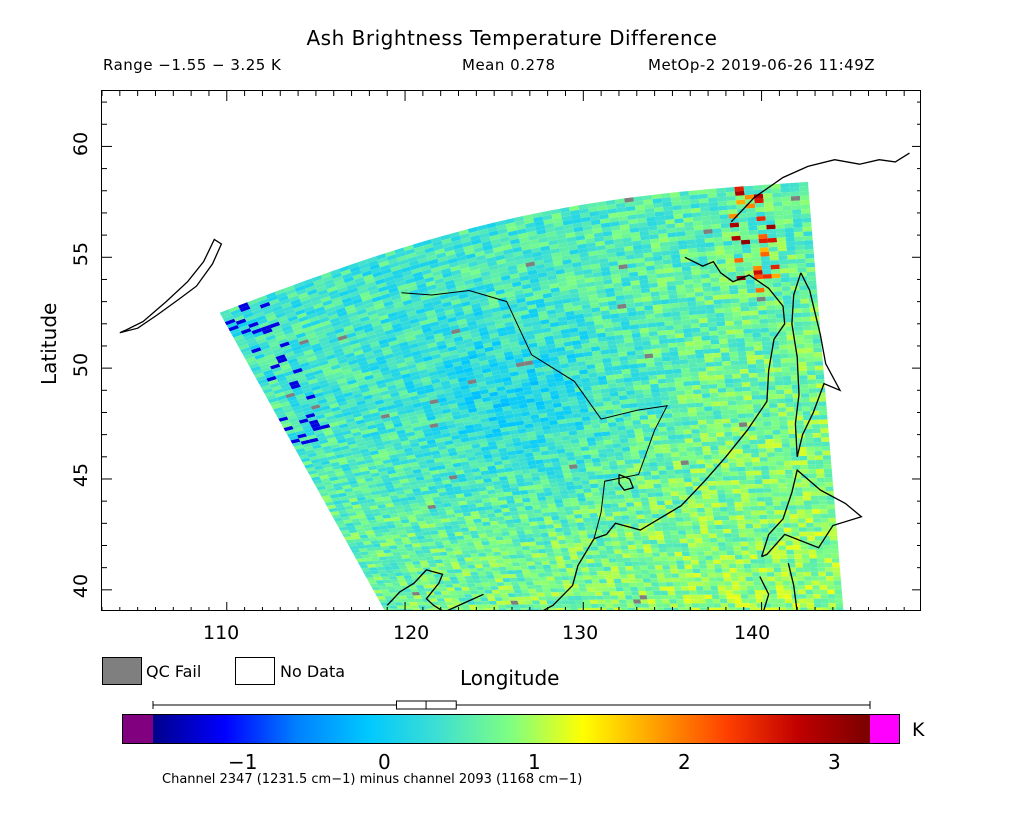 This screenshot has width=1024, height=813. What do you see at coordinates (81, 254) in the screenshot?
I see `lat-tick-55: 55` at bounding box center [81, 254].